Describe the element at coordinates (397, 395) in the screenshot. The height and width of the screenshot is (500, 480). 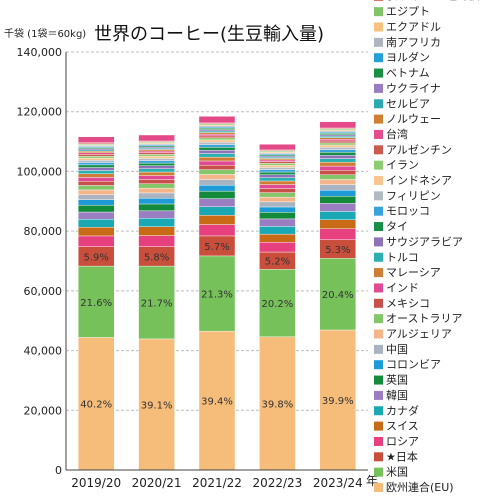
I see `legend-label: 韓国` at that location.